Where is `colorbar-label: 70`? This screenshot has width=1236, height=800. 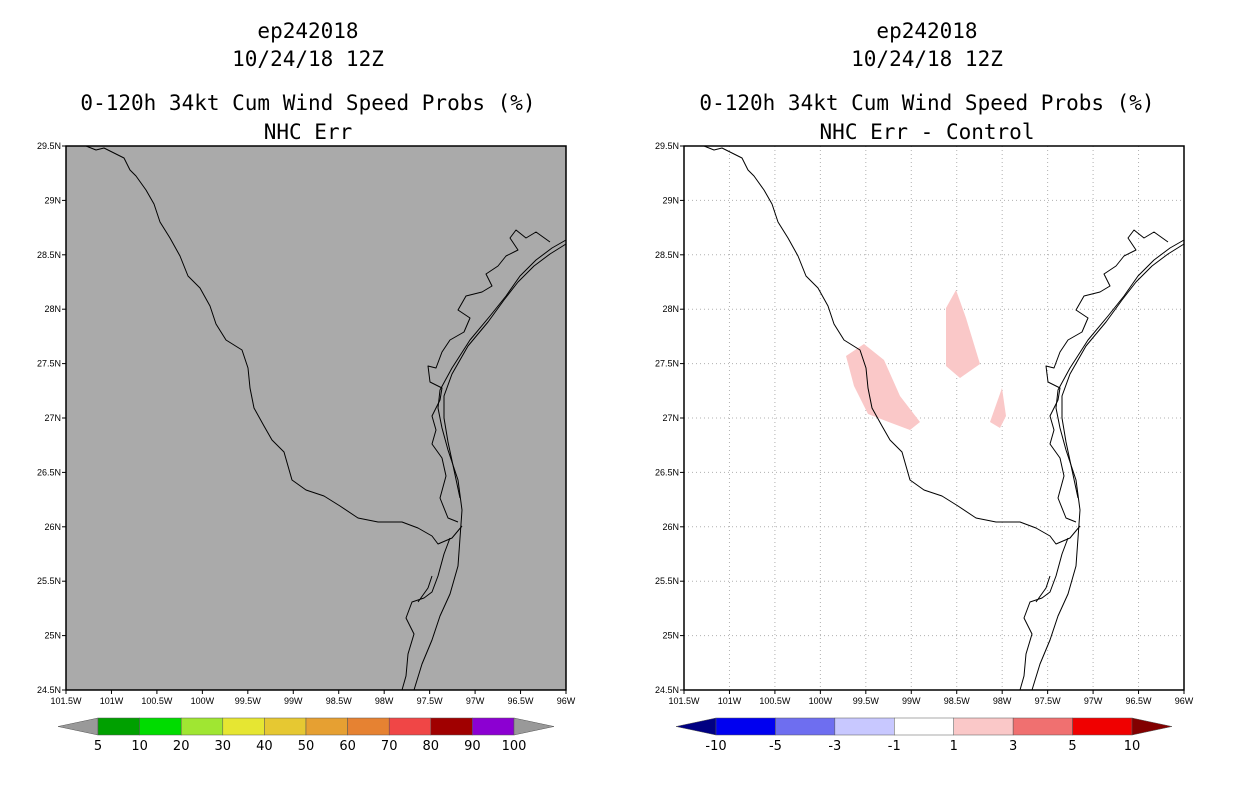 colorbar-label: 70 is located at coordinates (389, 746).